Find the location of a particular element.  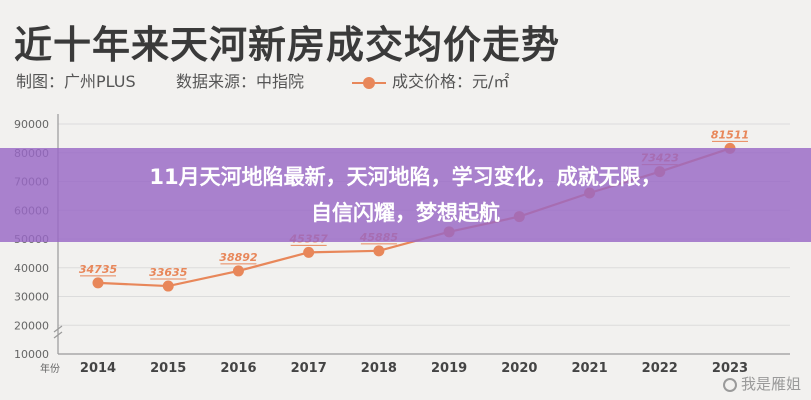

data-label: 34735 is located at coordinates (98, 269).